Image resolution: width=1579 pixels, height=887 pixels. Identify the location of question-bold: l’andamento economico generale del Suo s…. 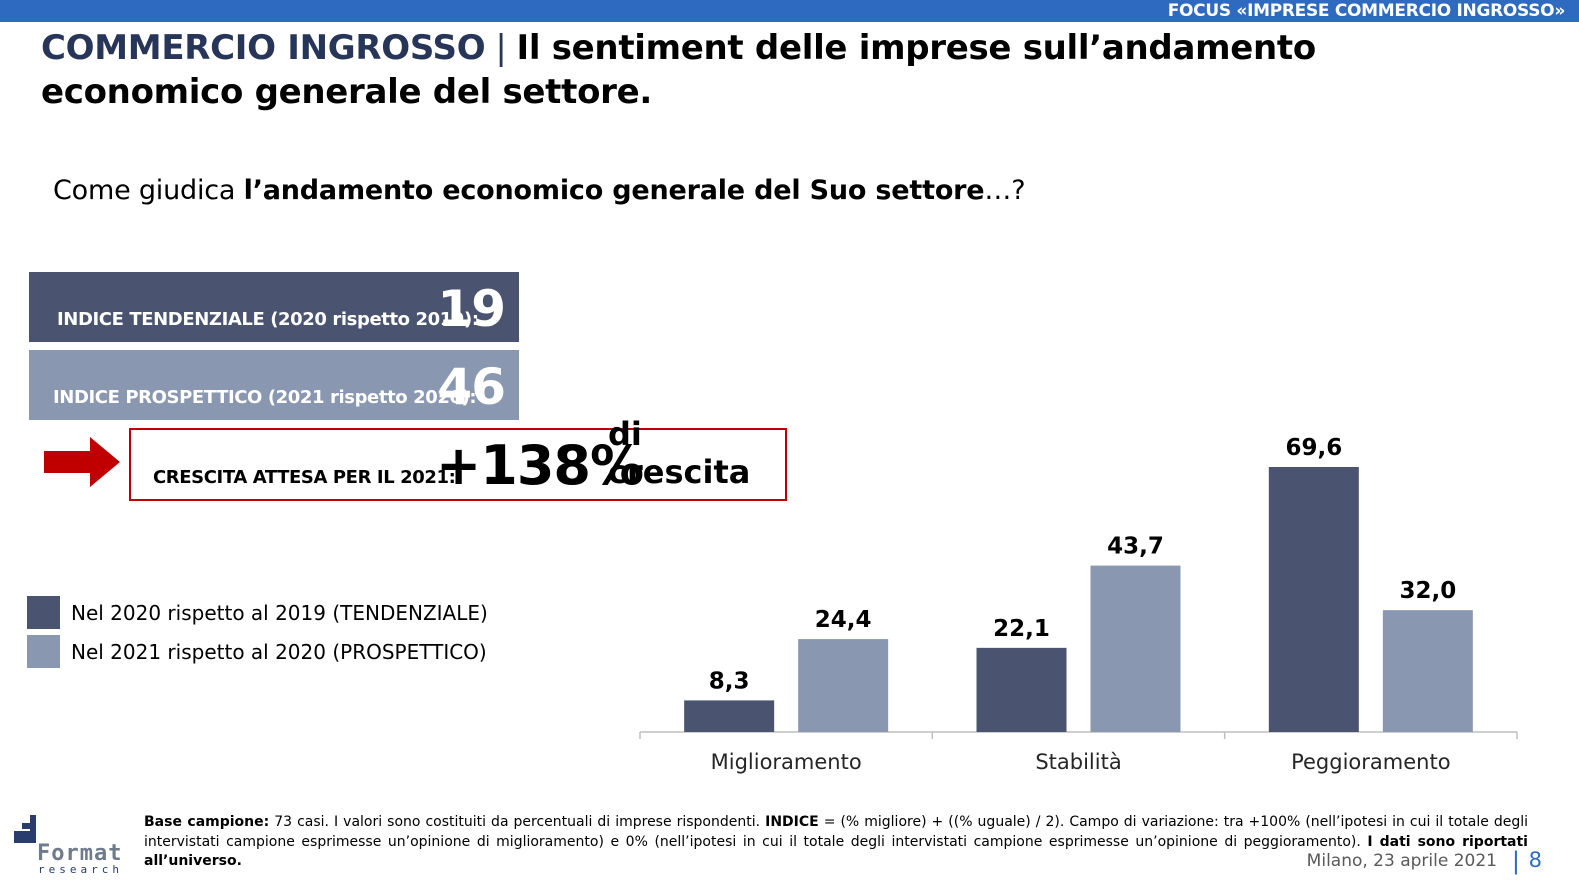
(614, 190).